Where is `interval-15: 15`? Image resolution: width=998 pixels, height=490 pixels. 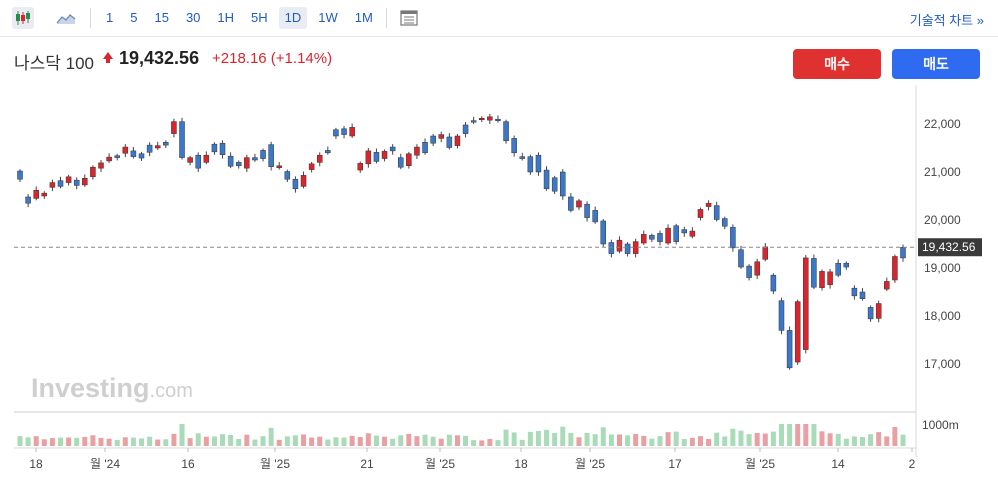 interval-15: 15 is located at coordinates (161, 17).